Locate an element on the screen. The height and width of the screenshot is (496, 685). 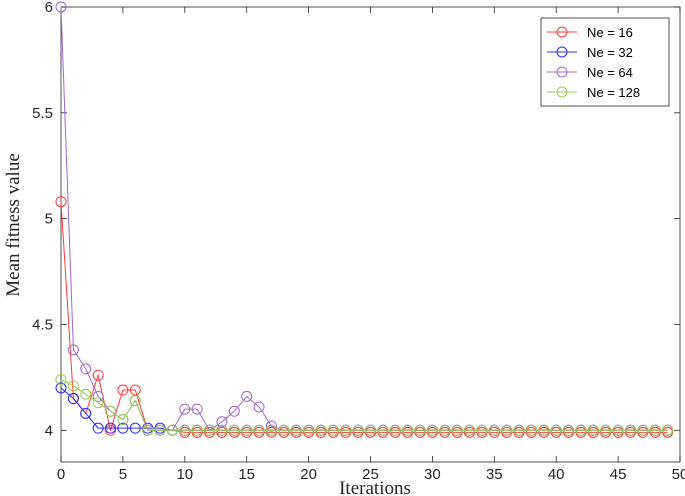
y-tick-label: 5.5 is located at coordinates (42, 113).